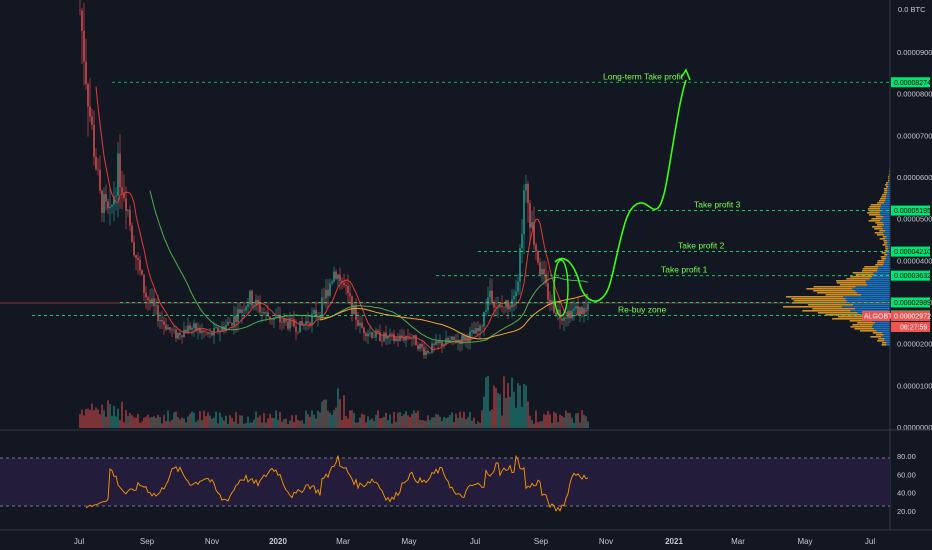 The width and height of the screenshot is (932, 550). Describe the element at coordinates (445, 482) in the screenshot. I see `rsi-band` at that location.